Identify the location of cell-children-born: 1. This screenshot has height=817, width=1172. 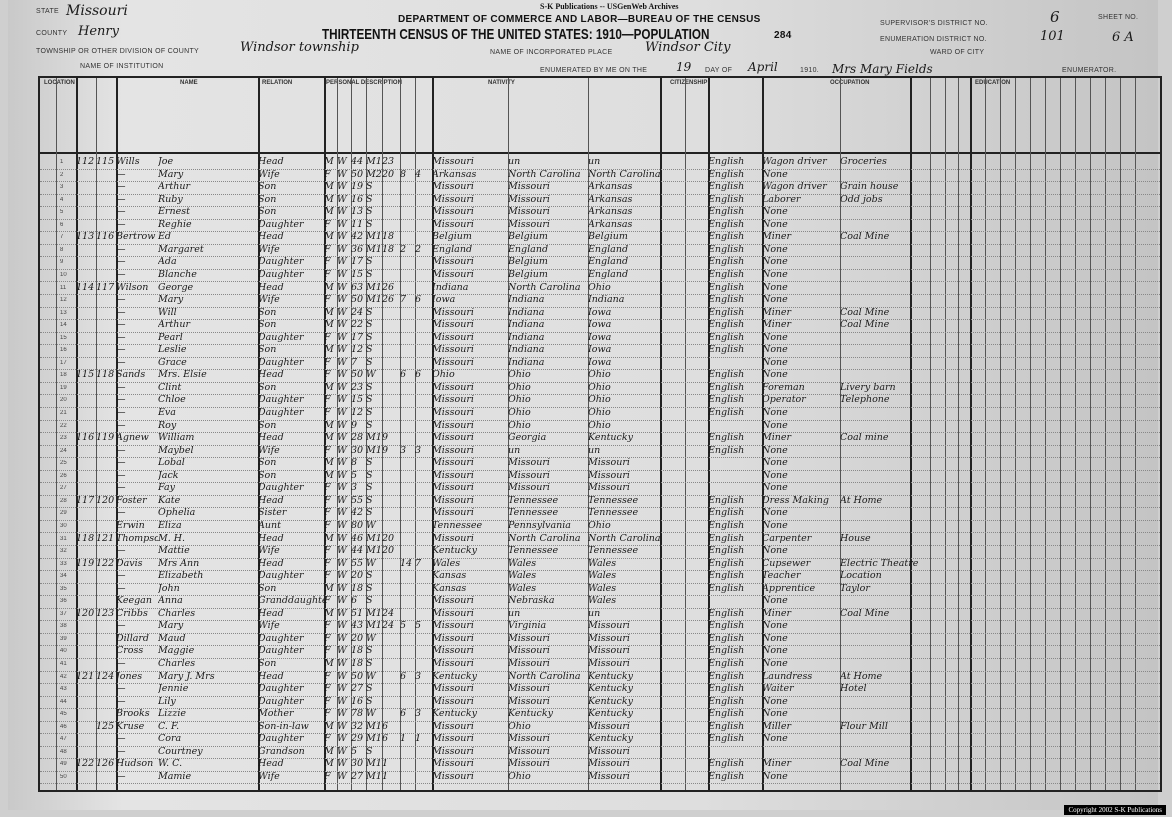
(403, 739).